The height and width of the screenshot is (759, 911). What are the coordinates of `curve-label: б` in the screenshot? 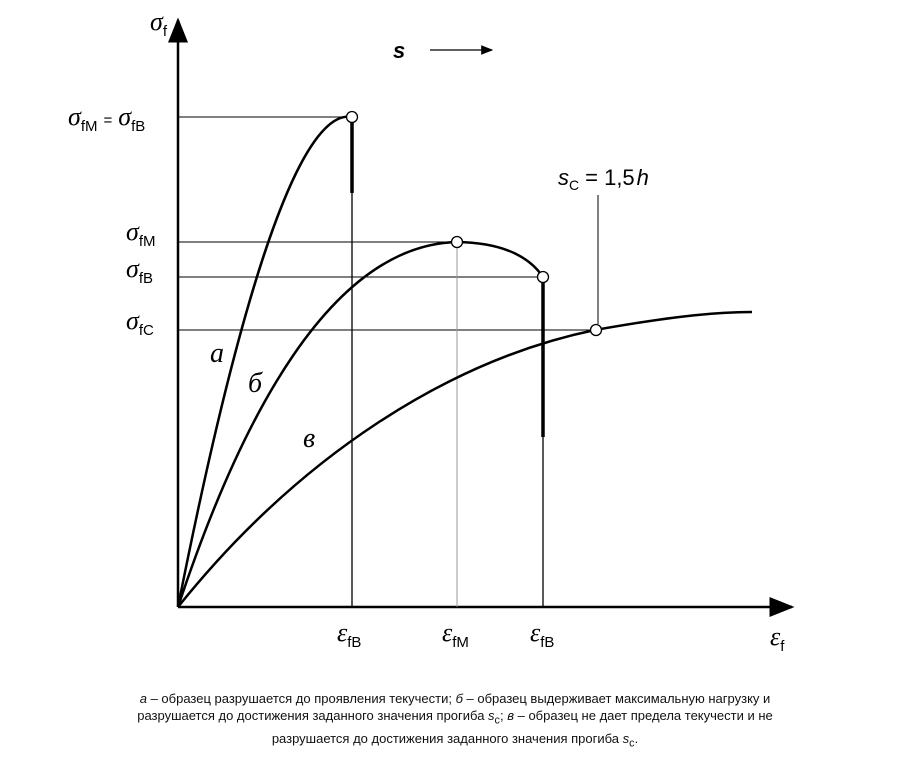 It's located at (255, 383).